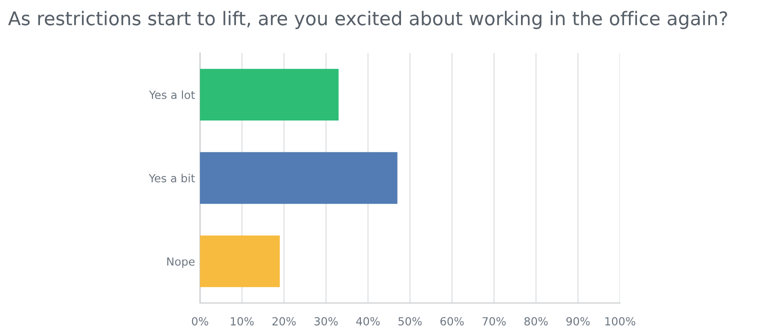 The image size is (768, 335). I want to click on chart-title: As restrictions start to lift, are you excited about working in the office again?, so click(368, 20).